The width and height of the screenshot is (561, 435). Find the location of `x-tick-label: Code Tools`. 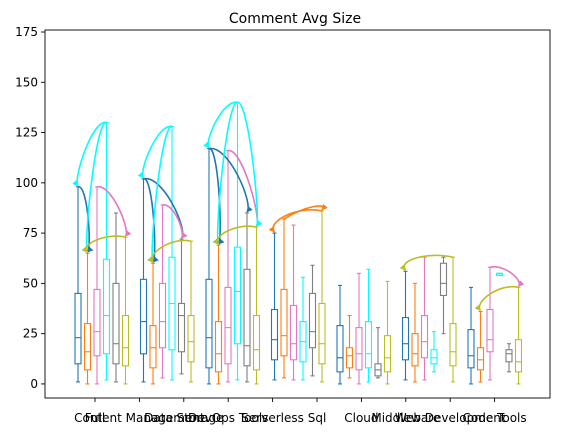

x-tick-label: Code Tools is located at coordinates (495, 418).